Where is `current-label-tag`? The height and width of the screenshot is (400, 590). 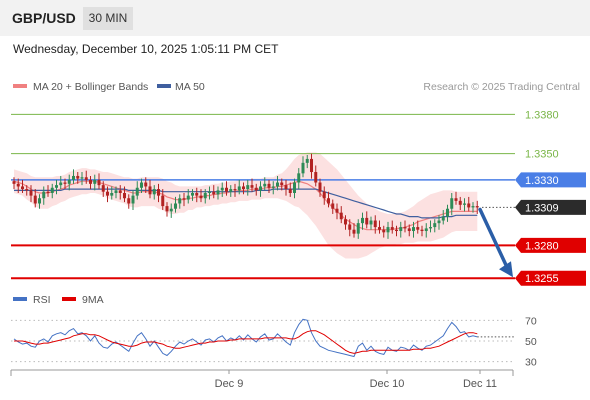 current-label-tag is located at coordinates (550, 207).